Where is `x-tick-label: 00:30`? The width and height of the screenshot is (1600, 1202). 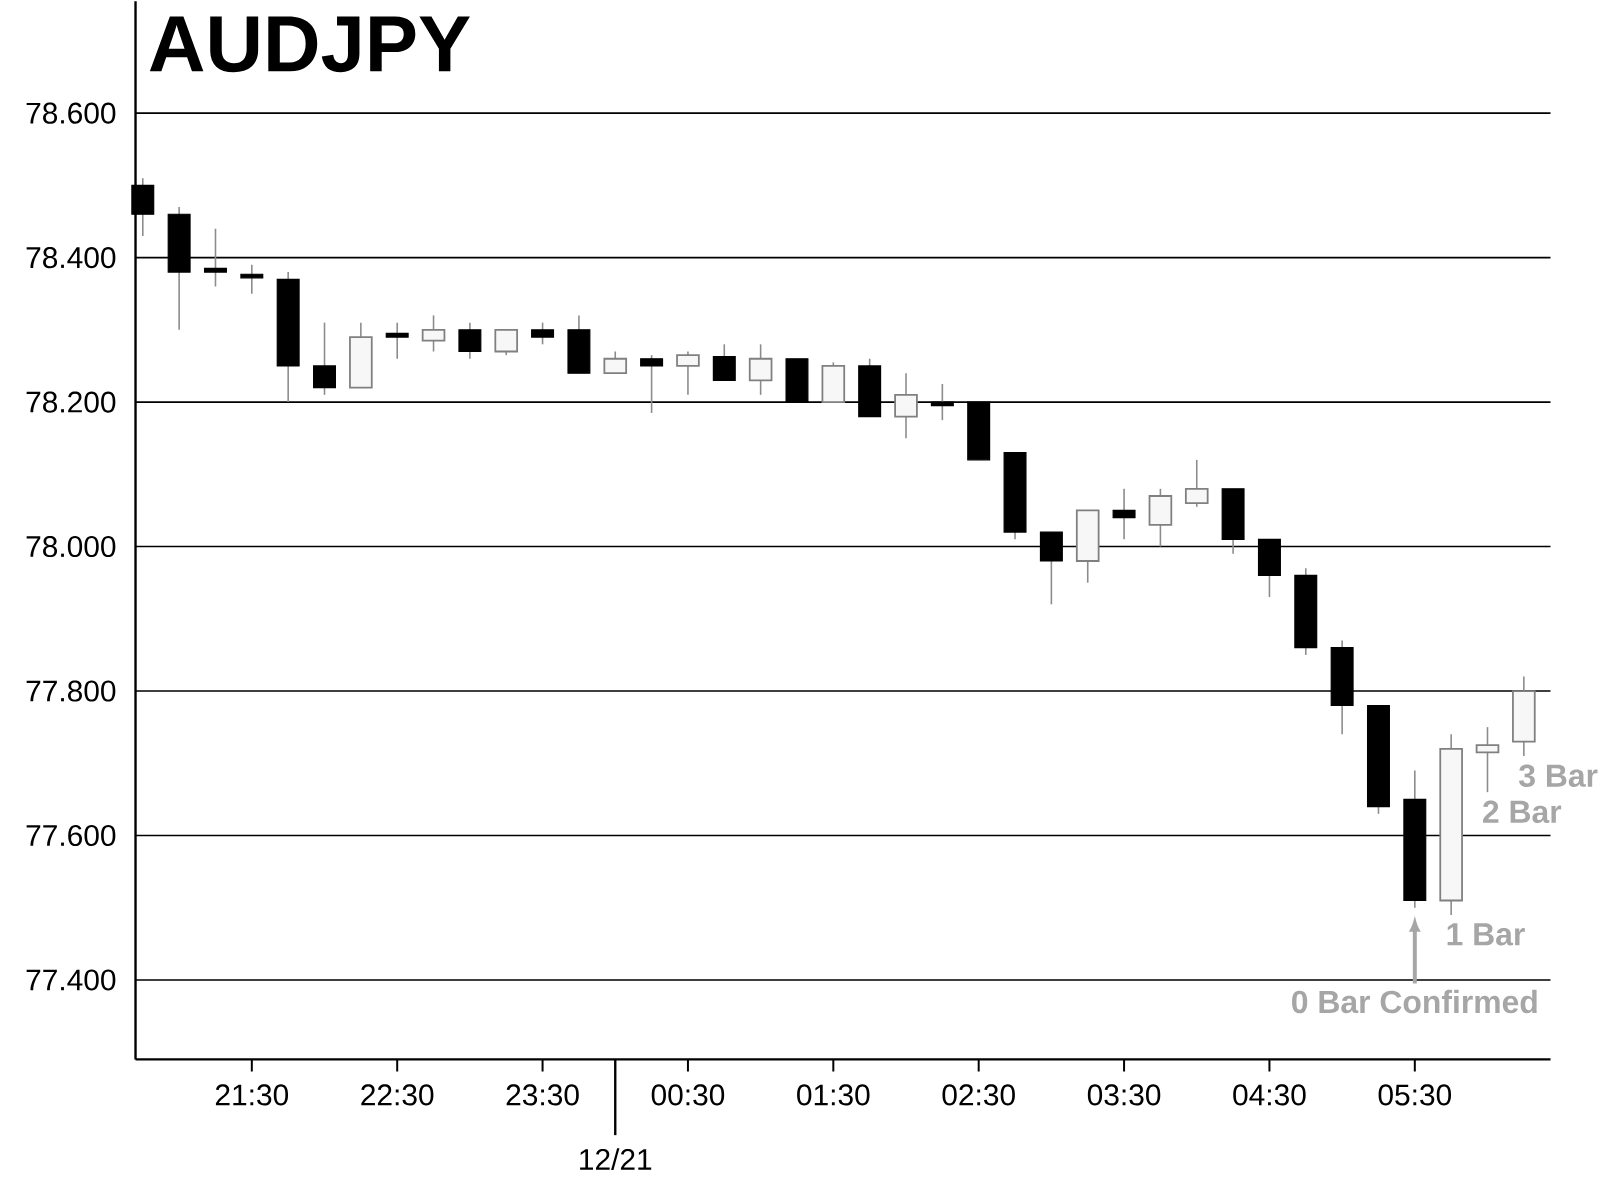 x-tick-label: 00:30 is located at coordinates (688, 1095).